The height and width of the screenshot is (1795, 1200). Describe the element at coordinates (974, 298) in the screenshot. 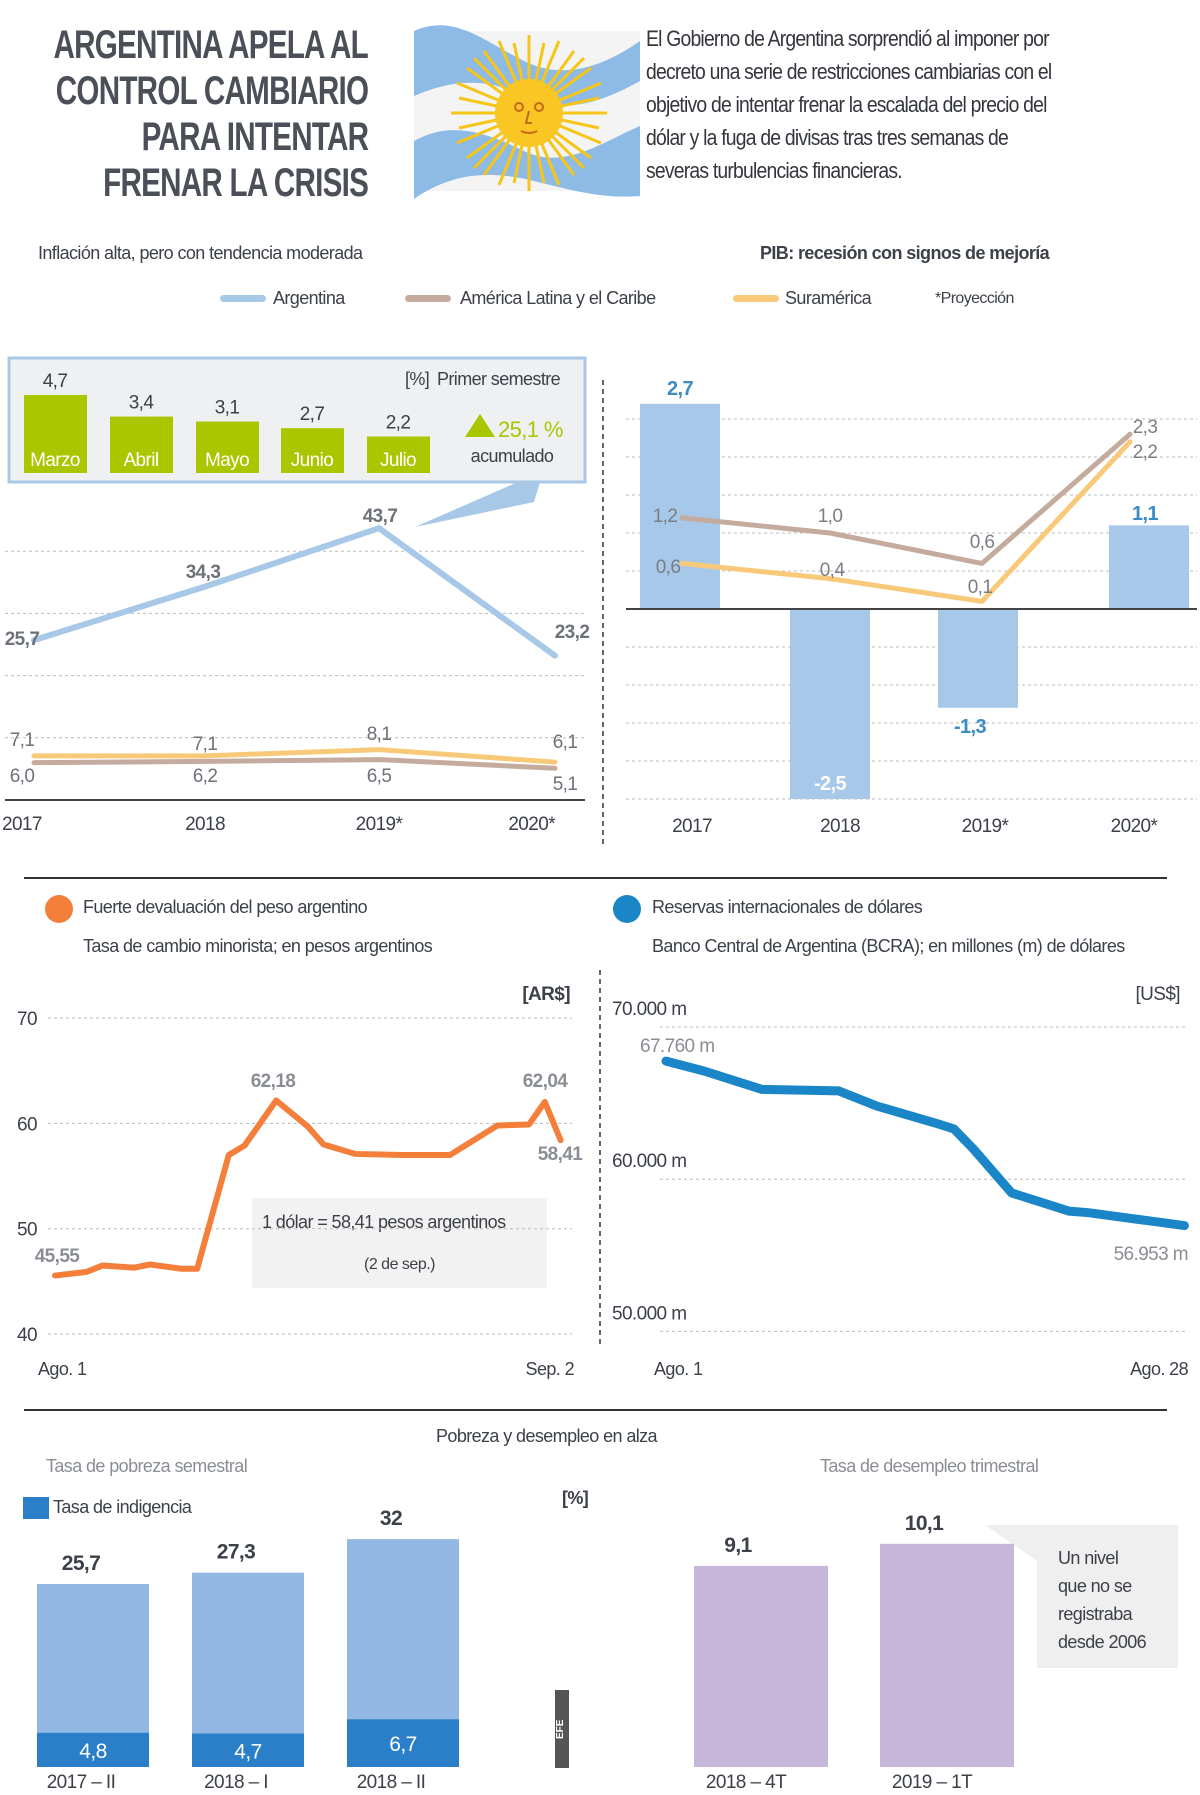

I see `projection-note: *Proyección` at that location.